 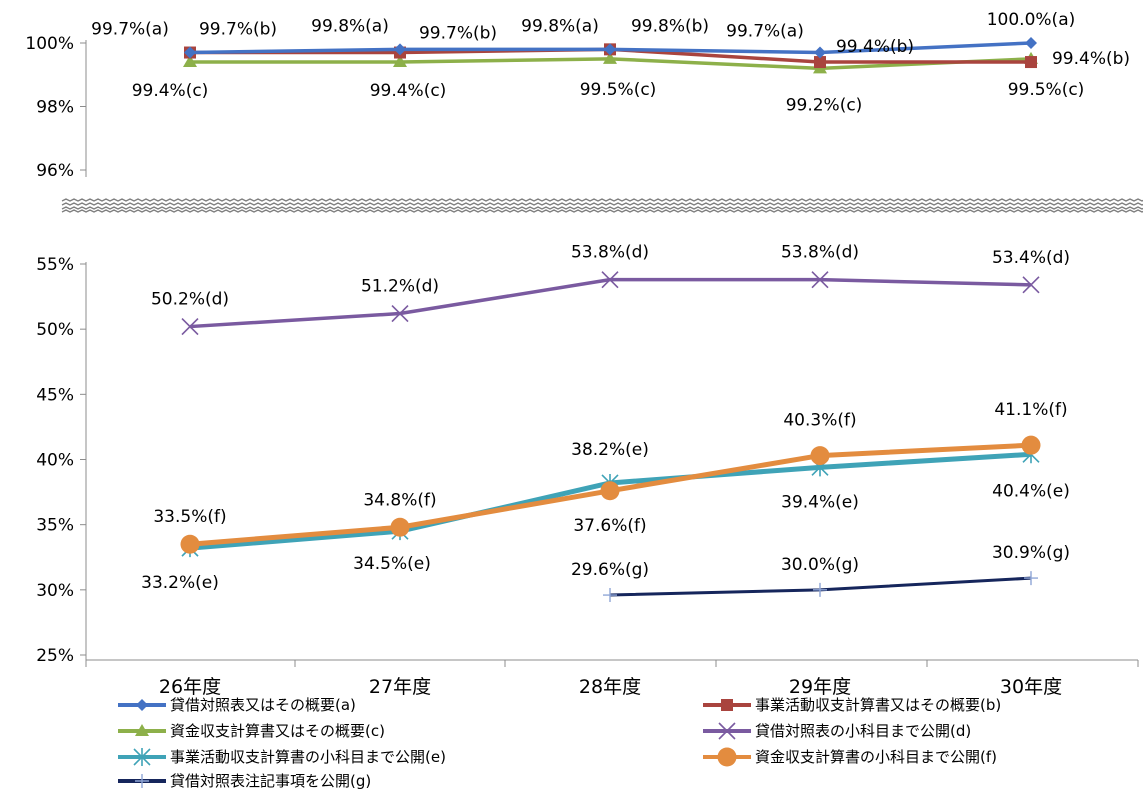 I want to click on data-point-b, so click(x=1031, y=62).